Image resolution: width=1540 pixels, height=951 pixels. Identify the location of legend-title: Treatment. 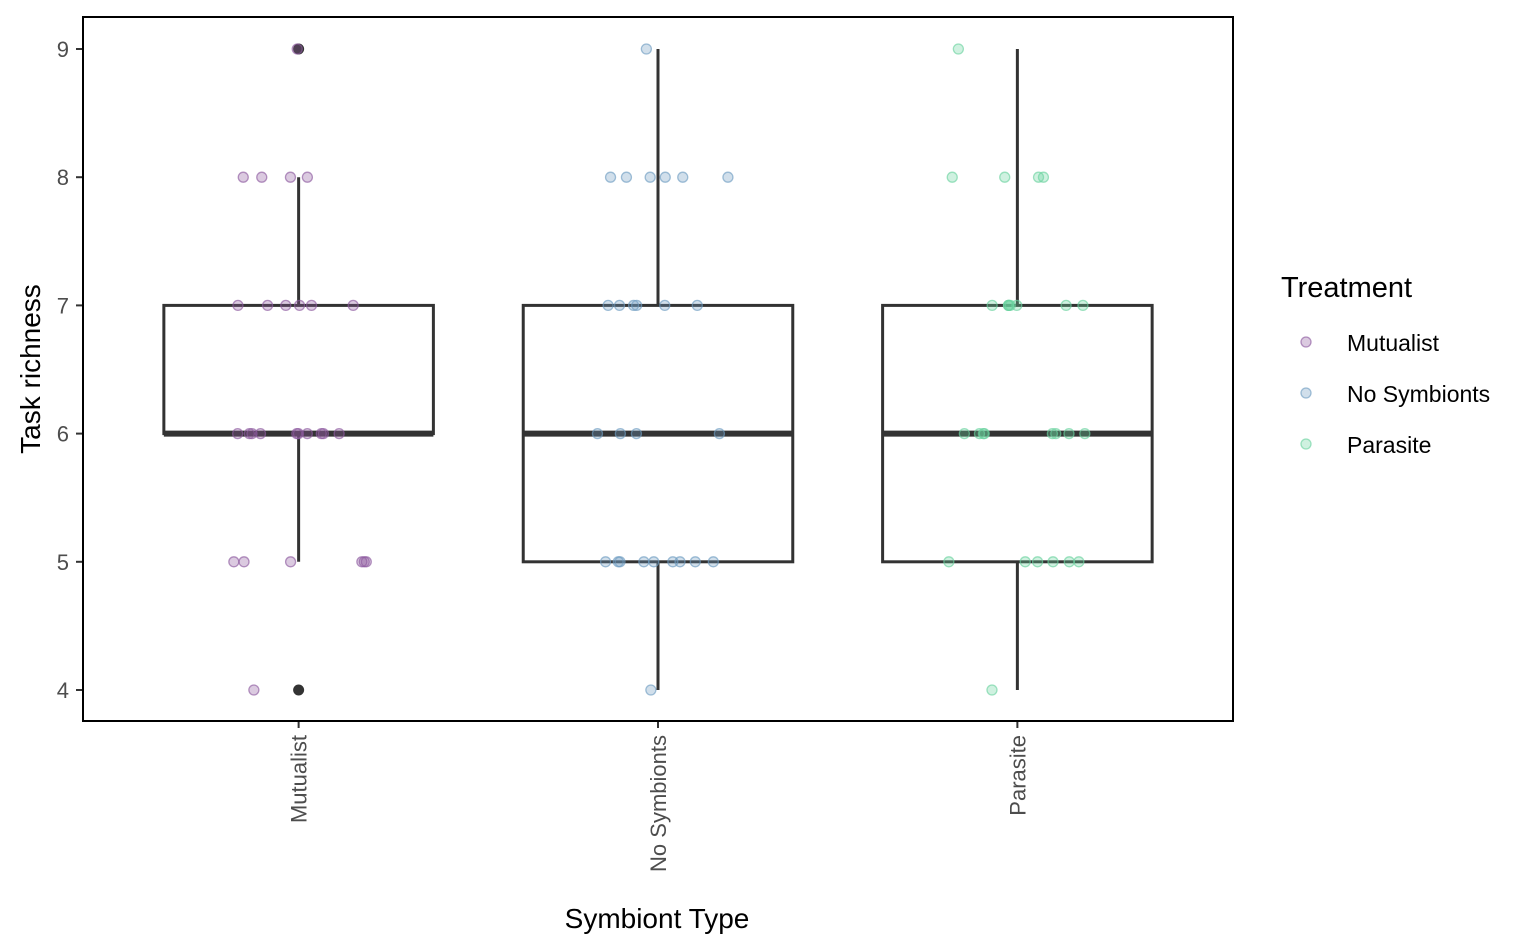
(1346, 288).